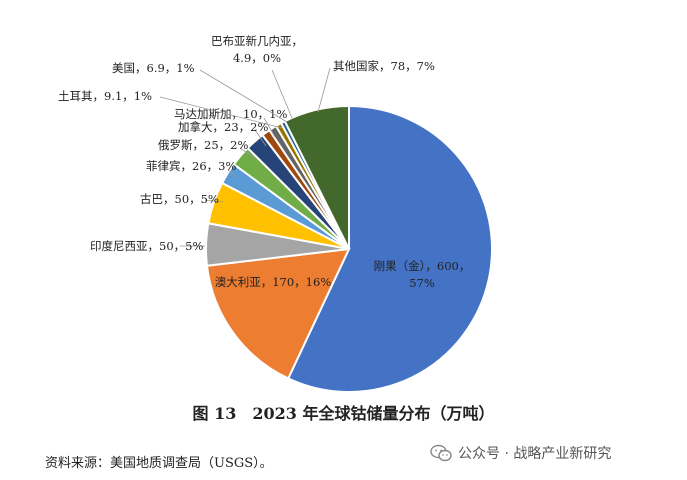 The image size is (687, 480). Describe the element at coordinates (441, 453) in the screenshot. I see `wechat-icon` at that location.